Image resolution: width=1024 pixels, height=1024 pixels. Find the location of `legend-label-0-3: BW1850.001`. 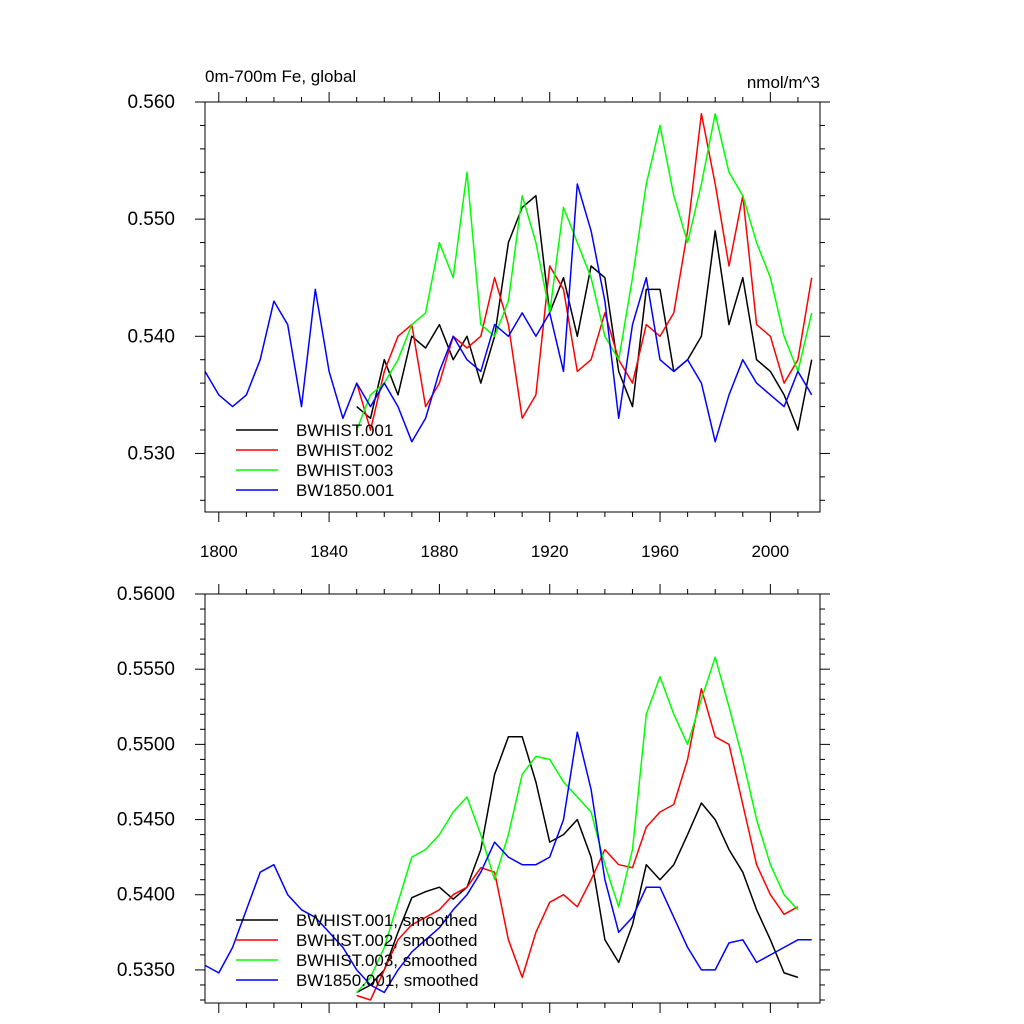

legend-label-0-3: BW1850.001 is located at coordinates (345, 490).